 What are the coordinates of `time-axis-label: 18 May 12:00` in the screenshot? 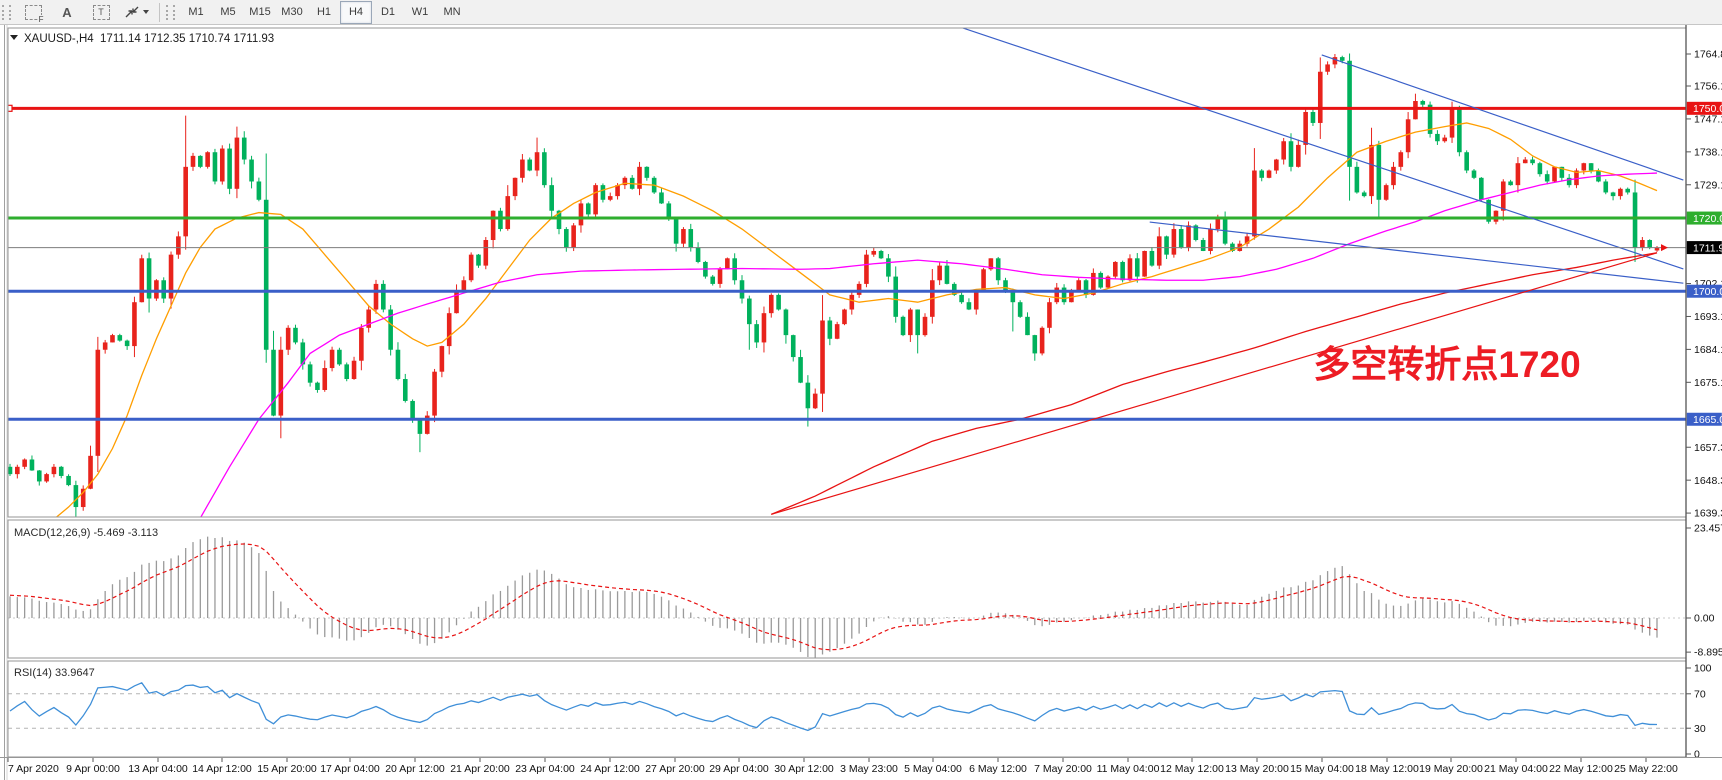 It's located at (1387, 769).